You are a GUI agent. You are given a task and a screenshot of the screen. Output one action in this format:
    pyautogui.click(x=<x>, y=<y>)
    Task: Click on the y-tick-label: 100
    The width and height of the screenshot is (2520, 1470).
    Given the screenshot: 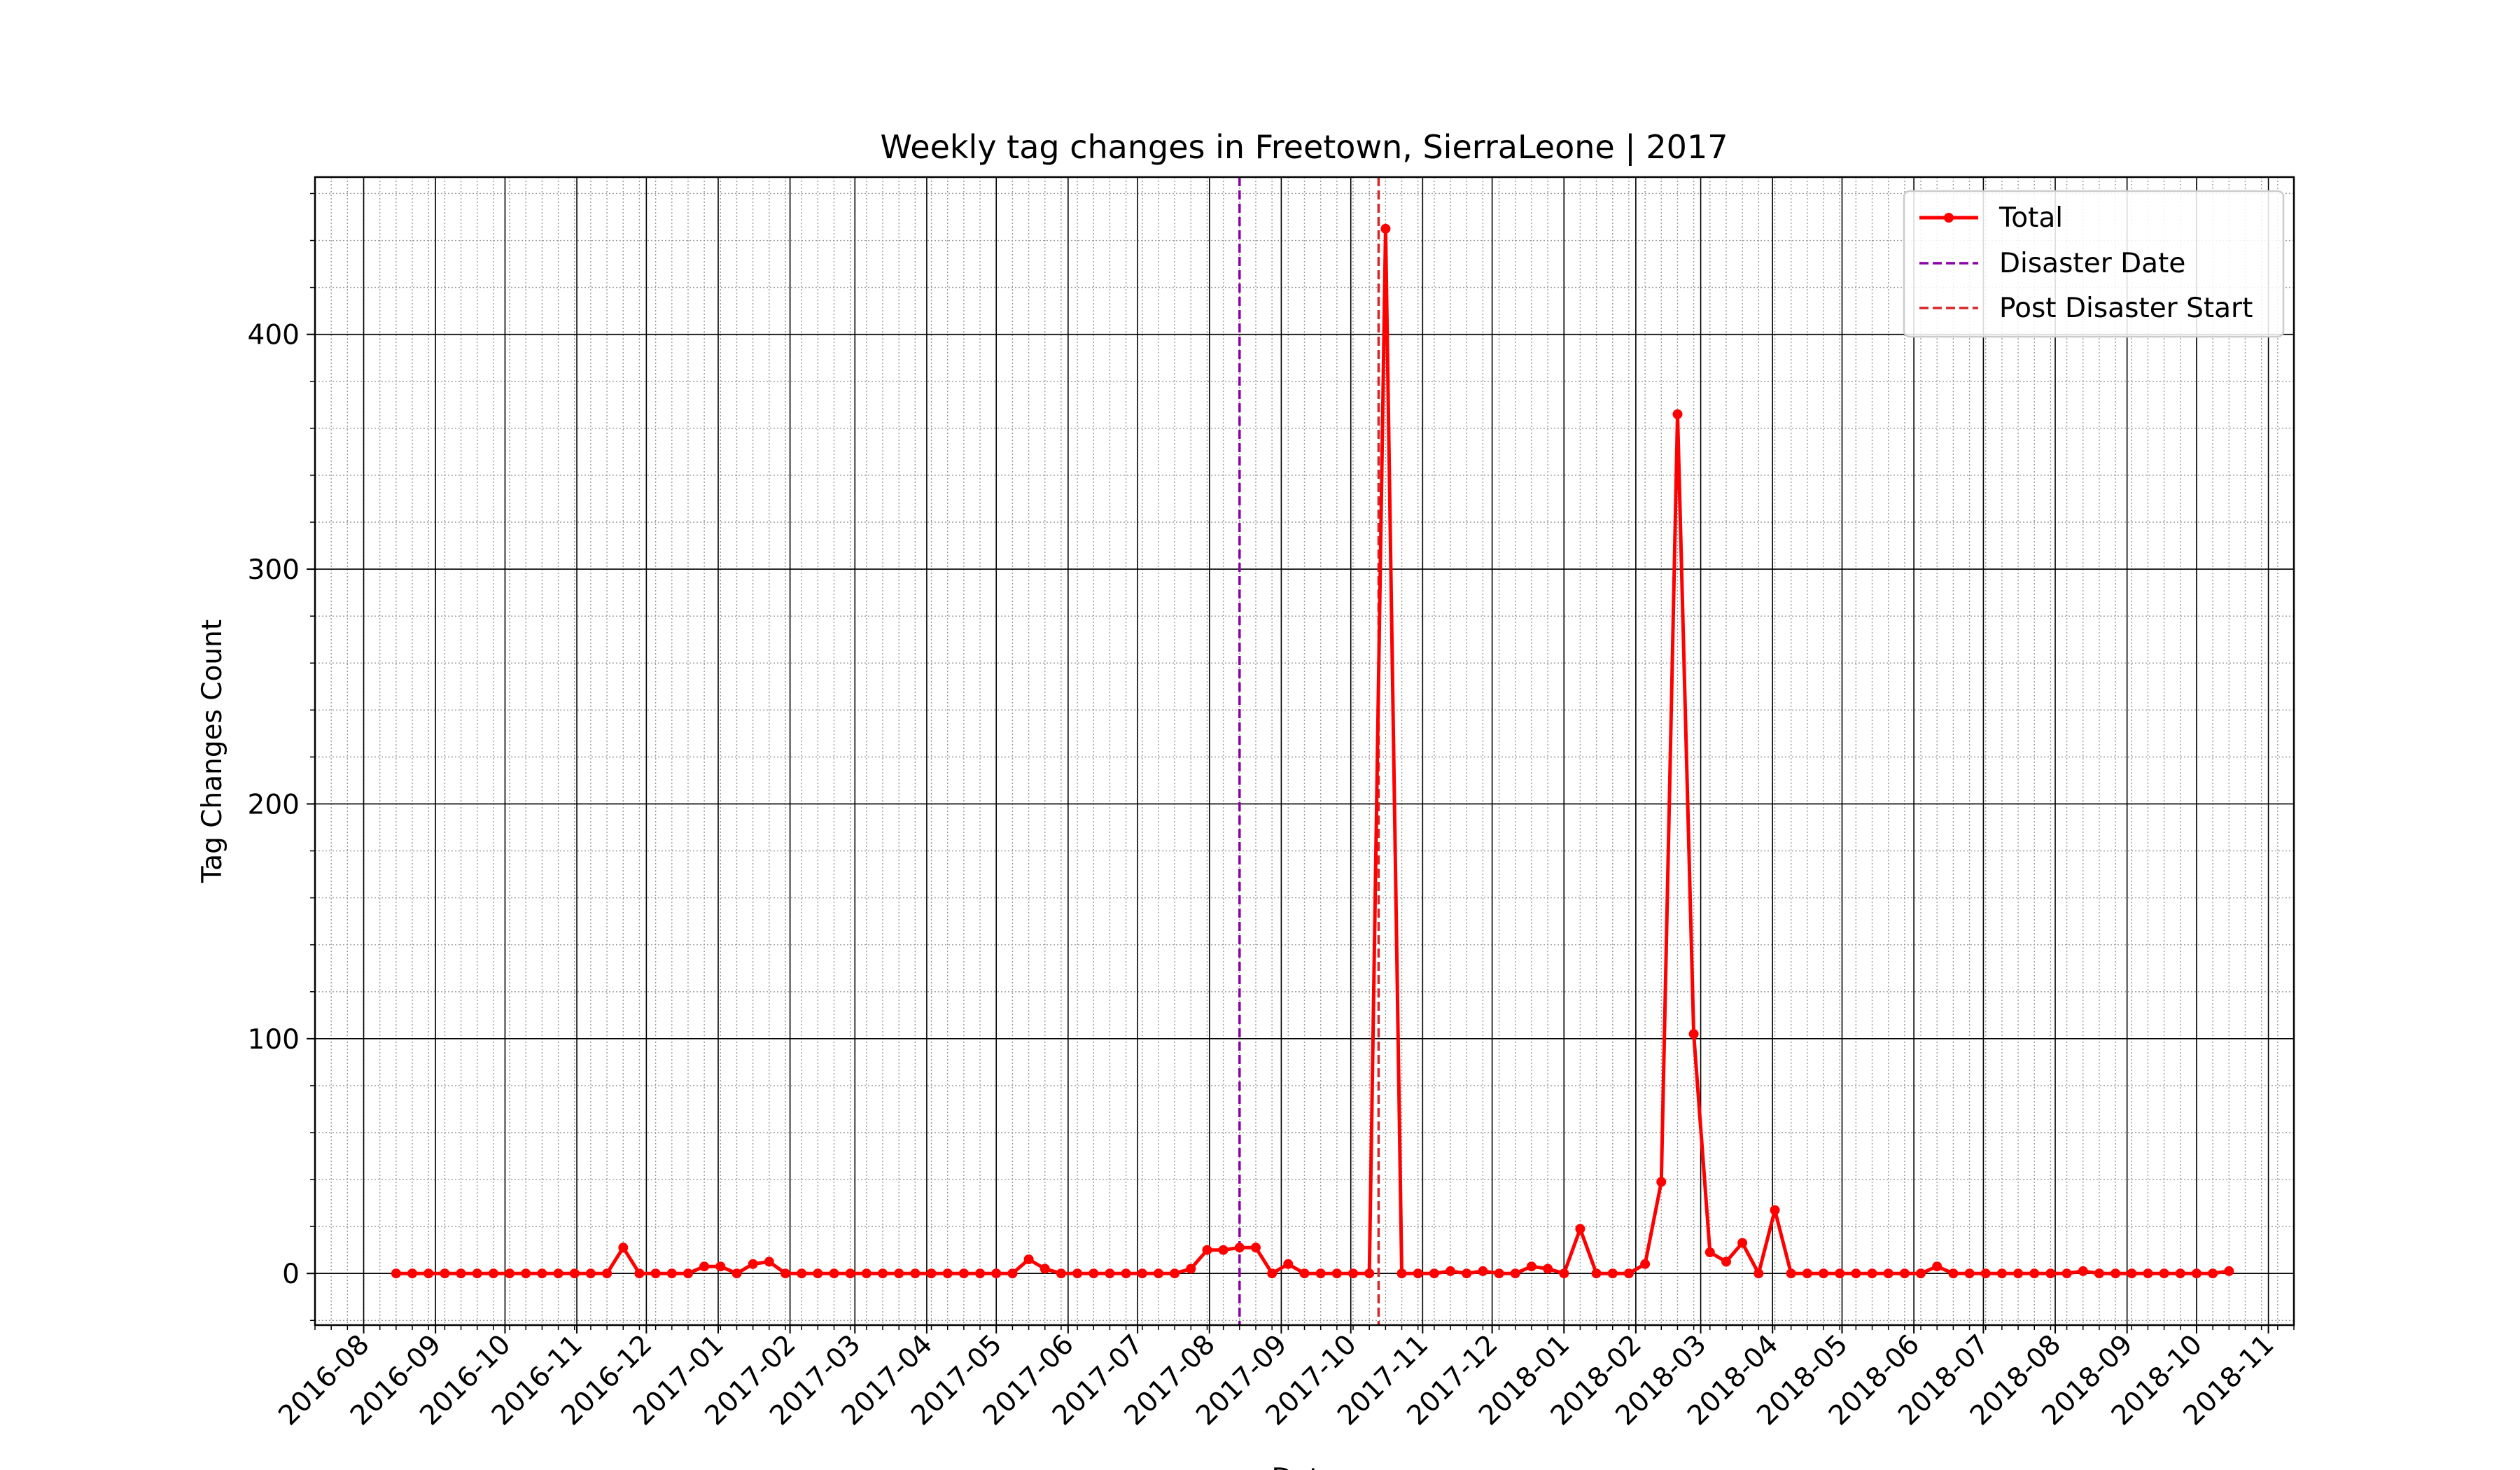 What is the action you would take?
    pyautogui.click(x=274, y=1040)
    